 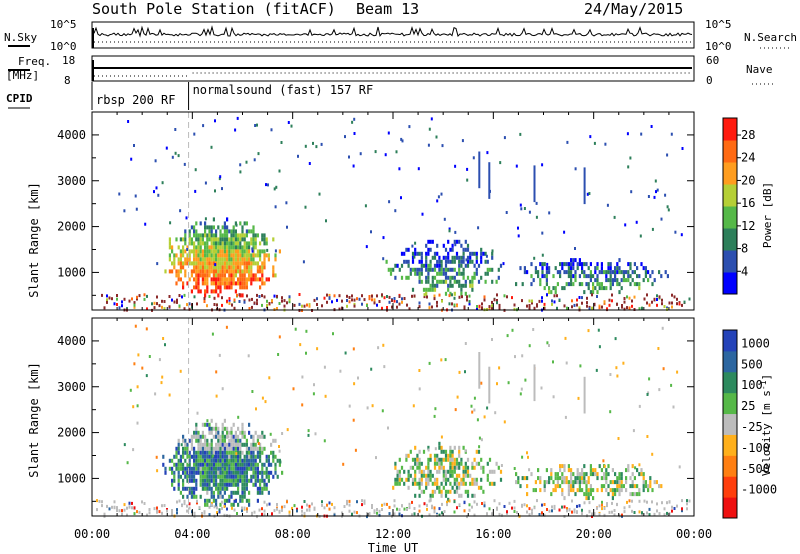 What do you see at coordinates (748, 158) in the screenshot?
I see `power-colorbar-tick-label: 24` at bounding box center [748, 158].